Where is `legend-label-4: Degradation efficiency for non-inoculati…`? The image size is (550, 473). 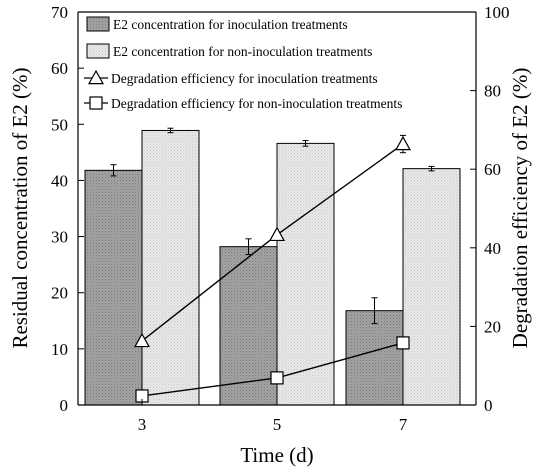 legend-label-4: Degradation efficiency for non-inoculati… is located at coordinates (256, 103).